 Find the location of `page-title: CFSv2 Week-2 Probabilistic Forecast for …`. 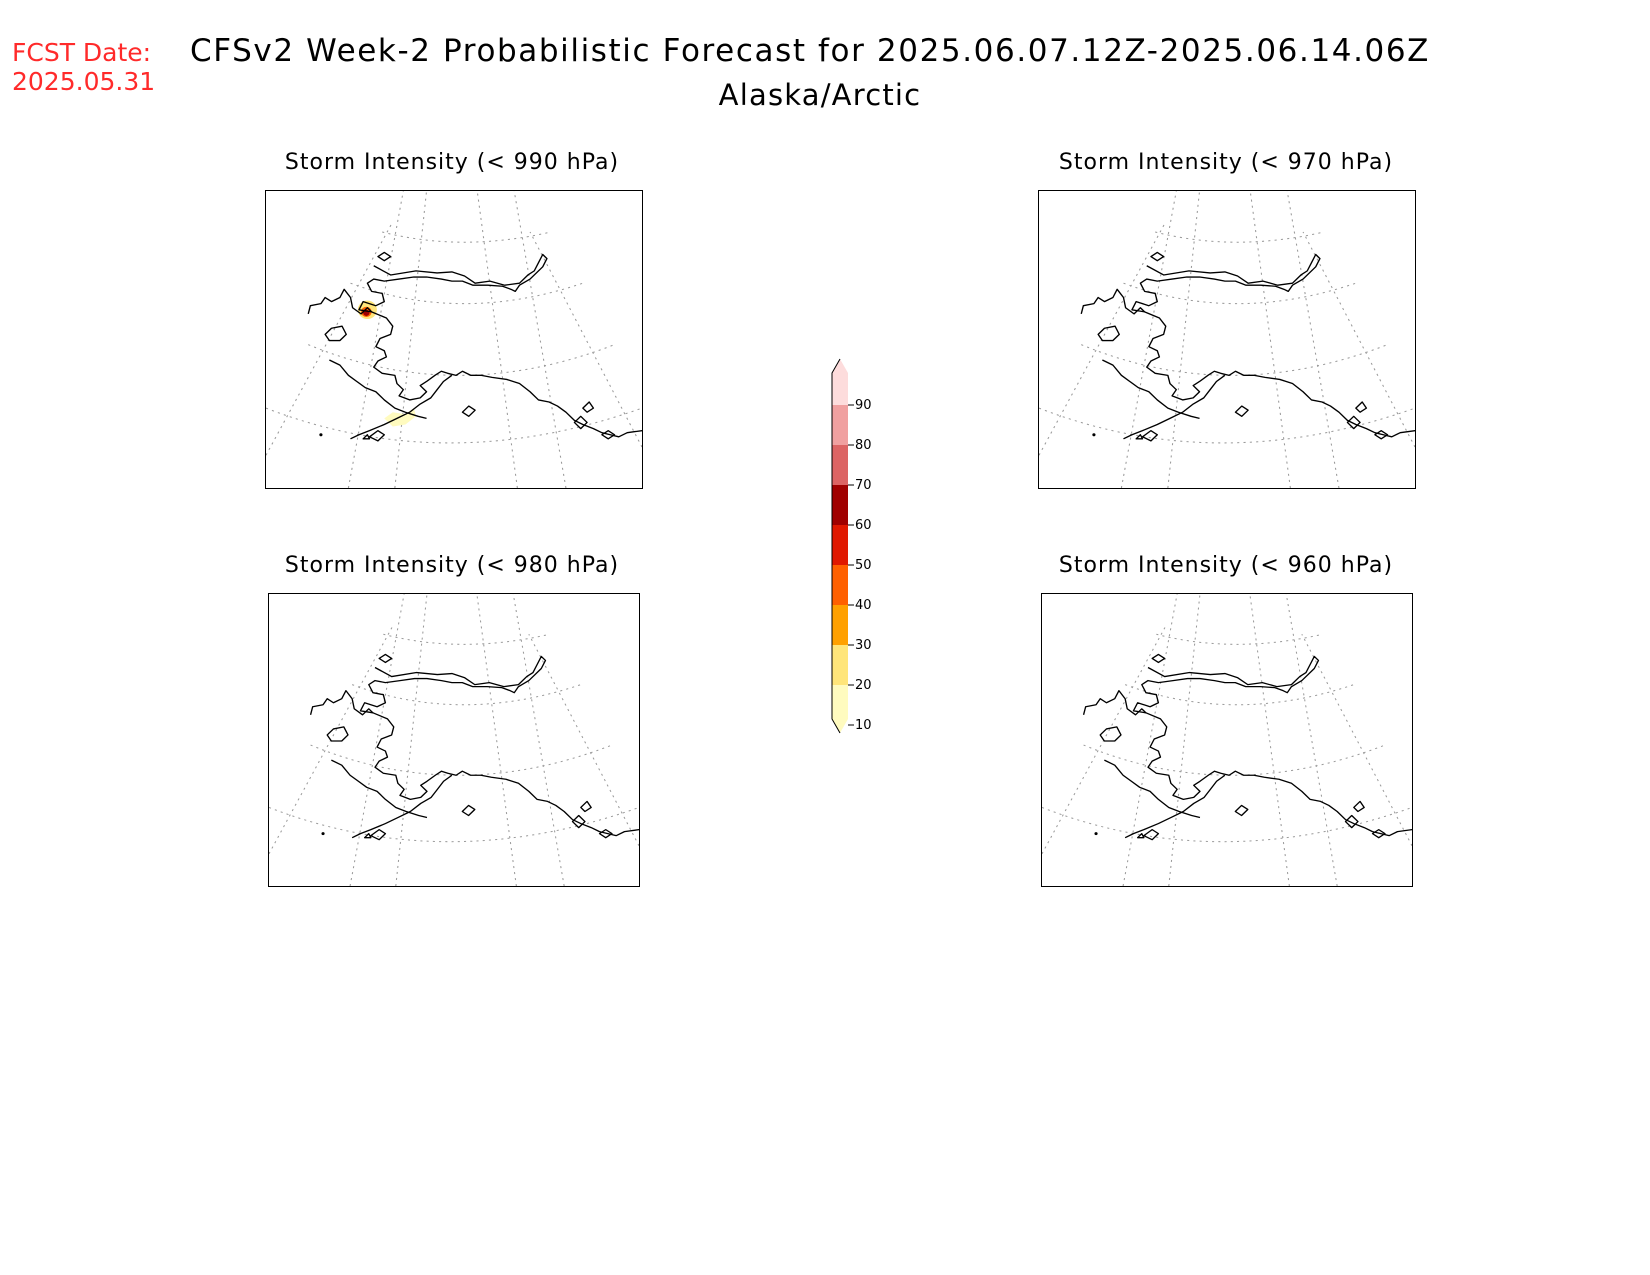

page-title: CFSv2 Week-2 Probabilistic Forecast for … is located at coordinates (810, 51).